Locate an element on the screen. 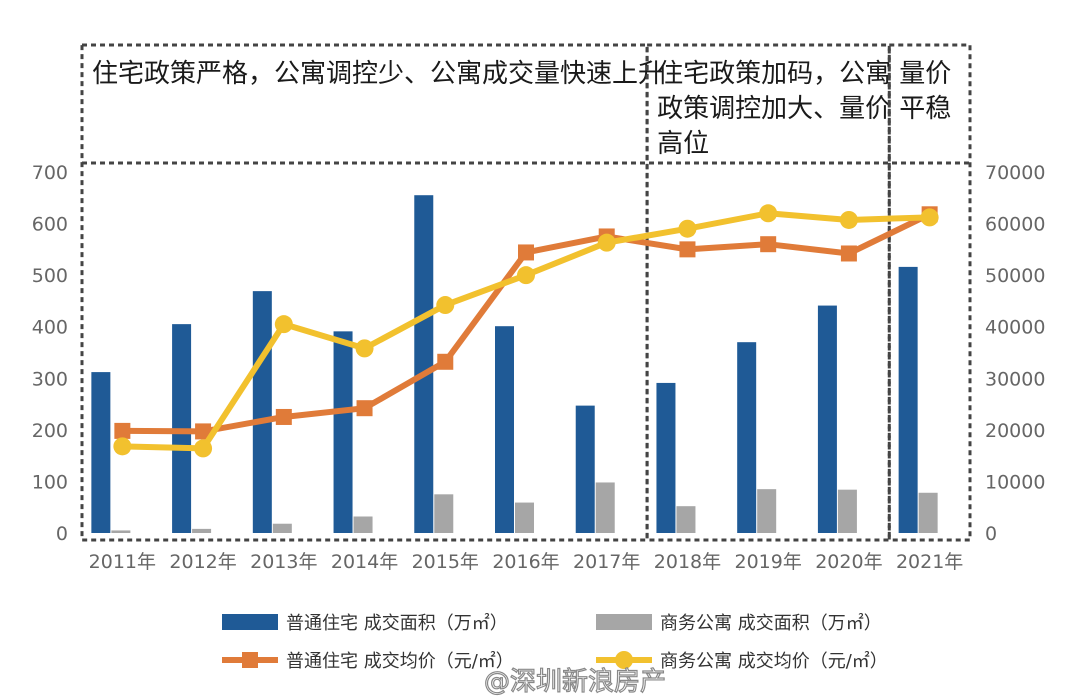 This screenshot has height=699, width=1080. period-label: 政策调控加大、量价 is located at coordinates (774, 109).